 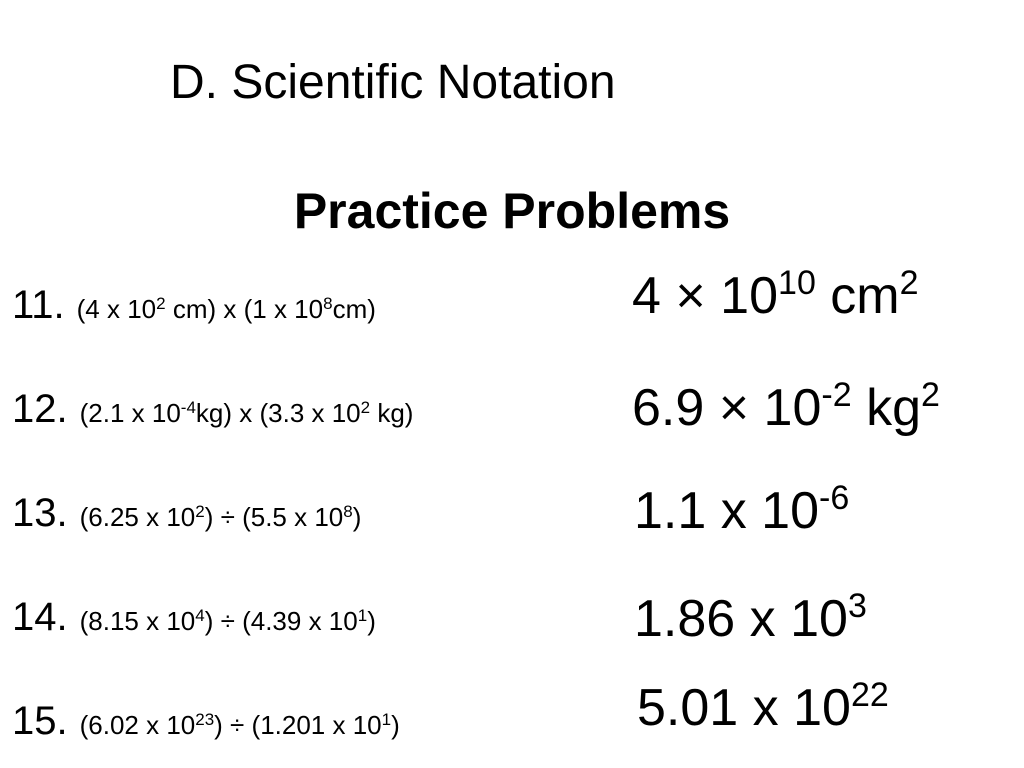 What do you see at coordinates (797, 283) in the screenshot?
I see `superscript: 10` at bounding box center [797, 283].